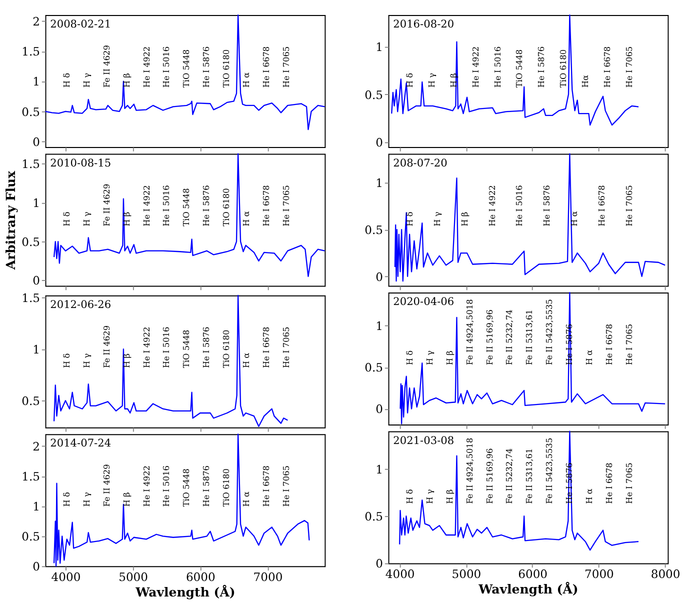 Image resolution: width=687 pixels, height=608 pixels. Describe the element at coordinates (423, 440) in the screenshot. I see `chart-title: 2021-03-08` at that location.